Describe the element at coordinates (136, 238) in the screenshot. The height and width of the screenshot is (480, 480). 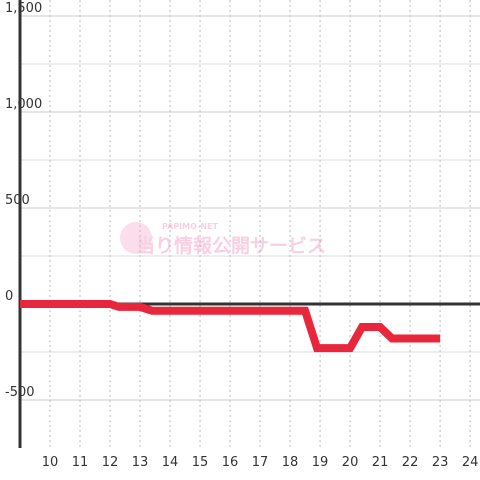
I see `watermark-logo` at that location.